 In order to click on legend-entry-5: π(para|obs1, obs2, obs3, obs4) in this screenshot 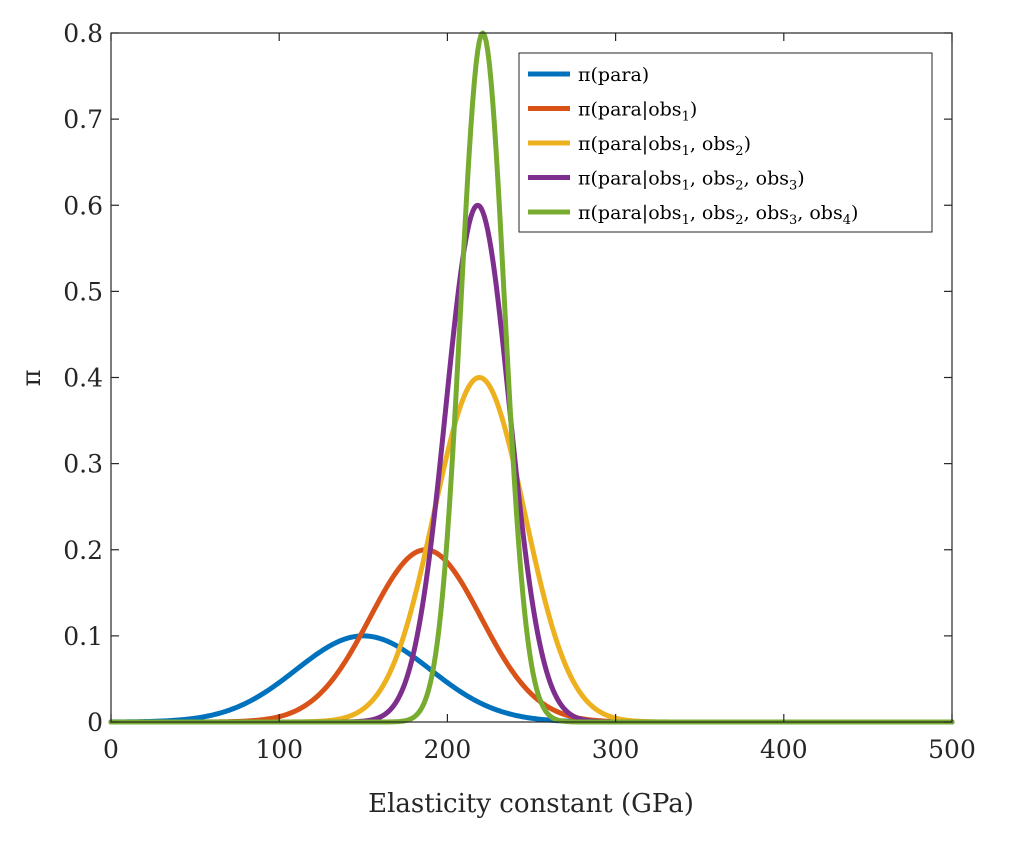, I will do `click(718, 215)`.